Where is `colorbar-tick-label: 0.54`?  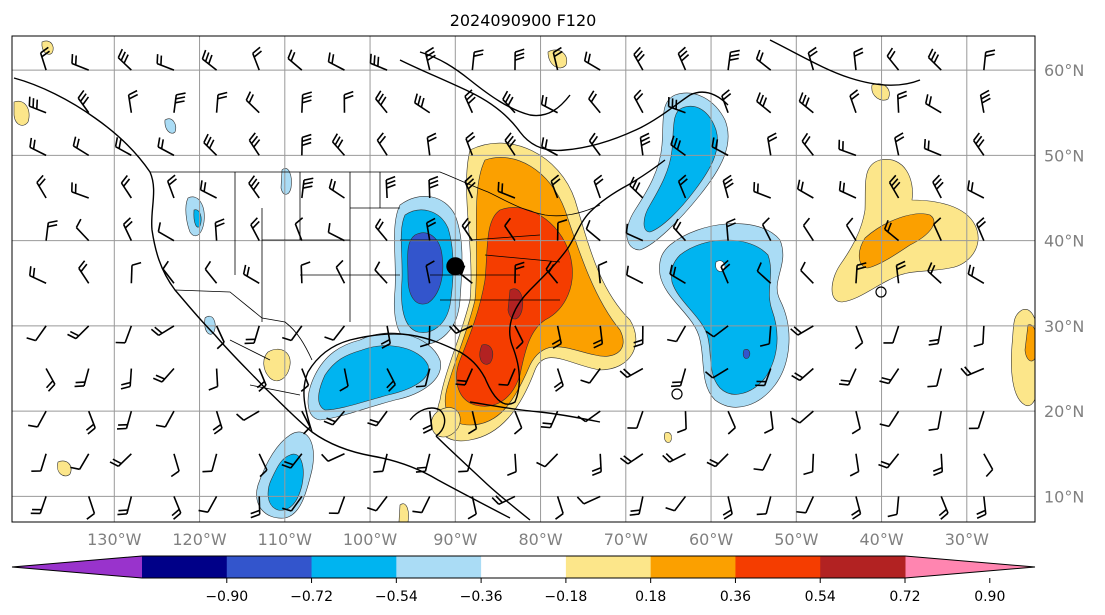
colorbar-tick-label: 0.54 is located at coordinates (820, 597).